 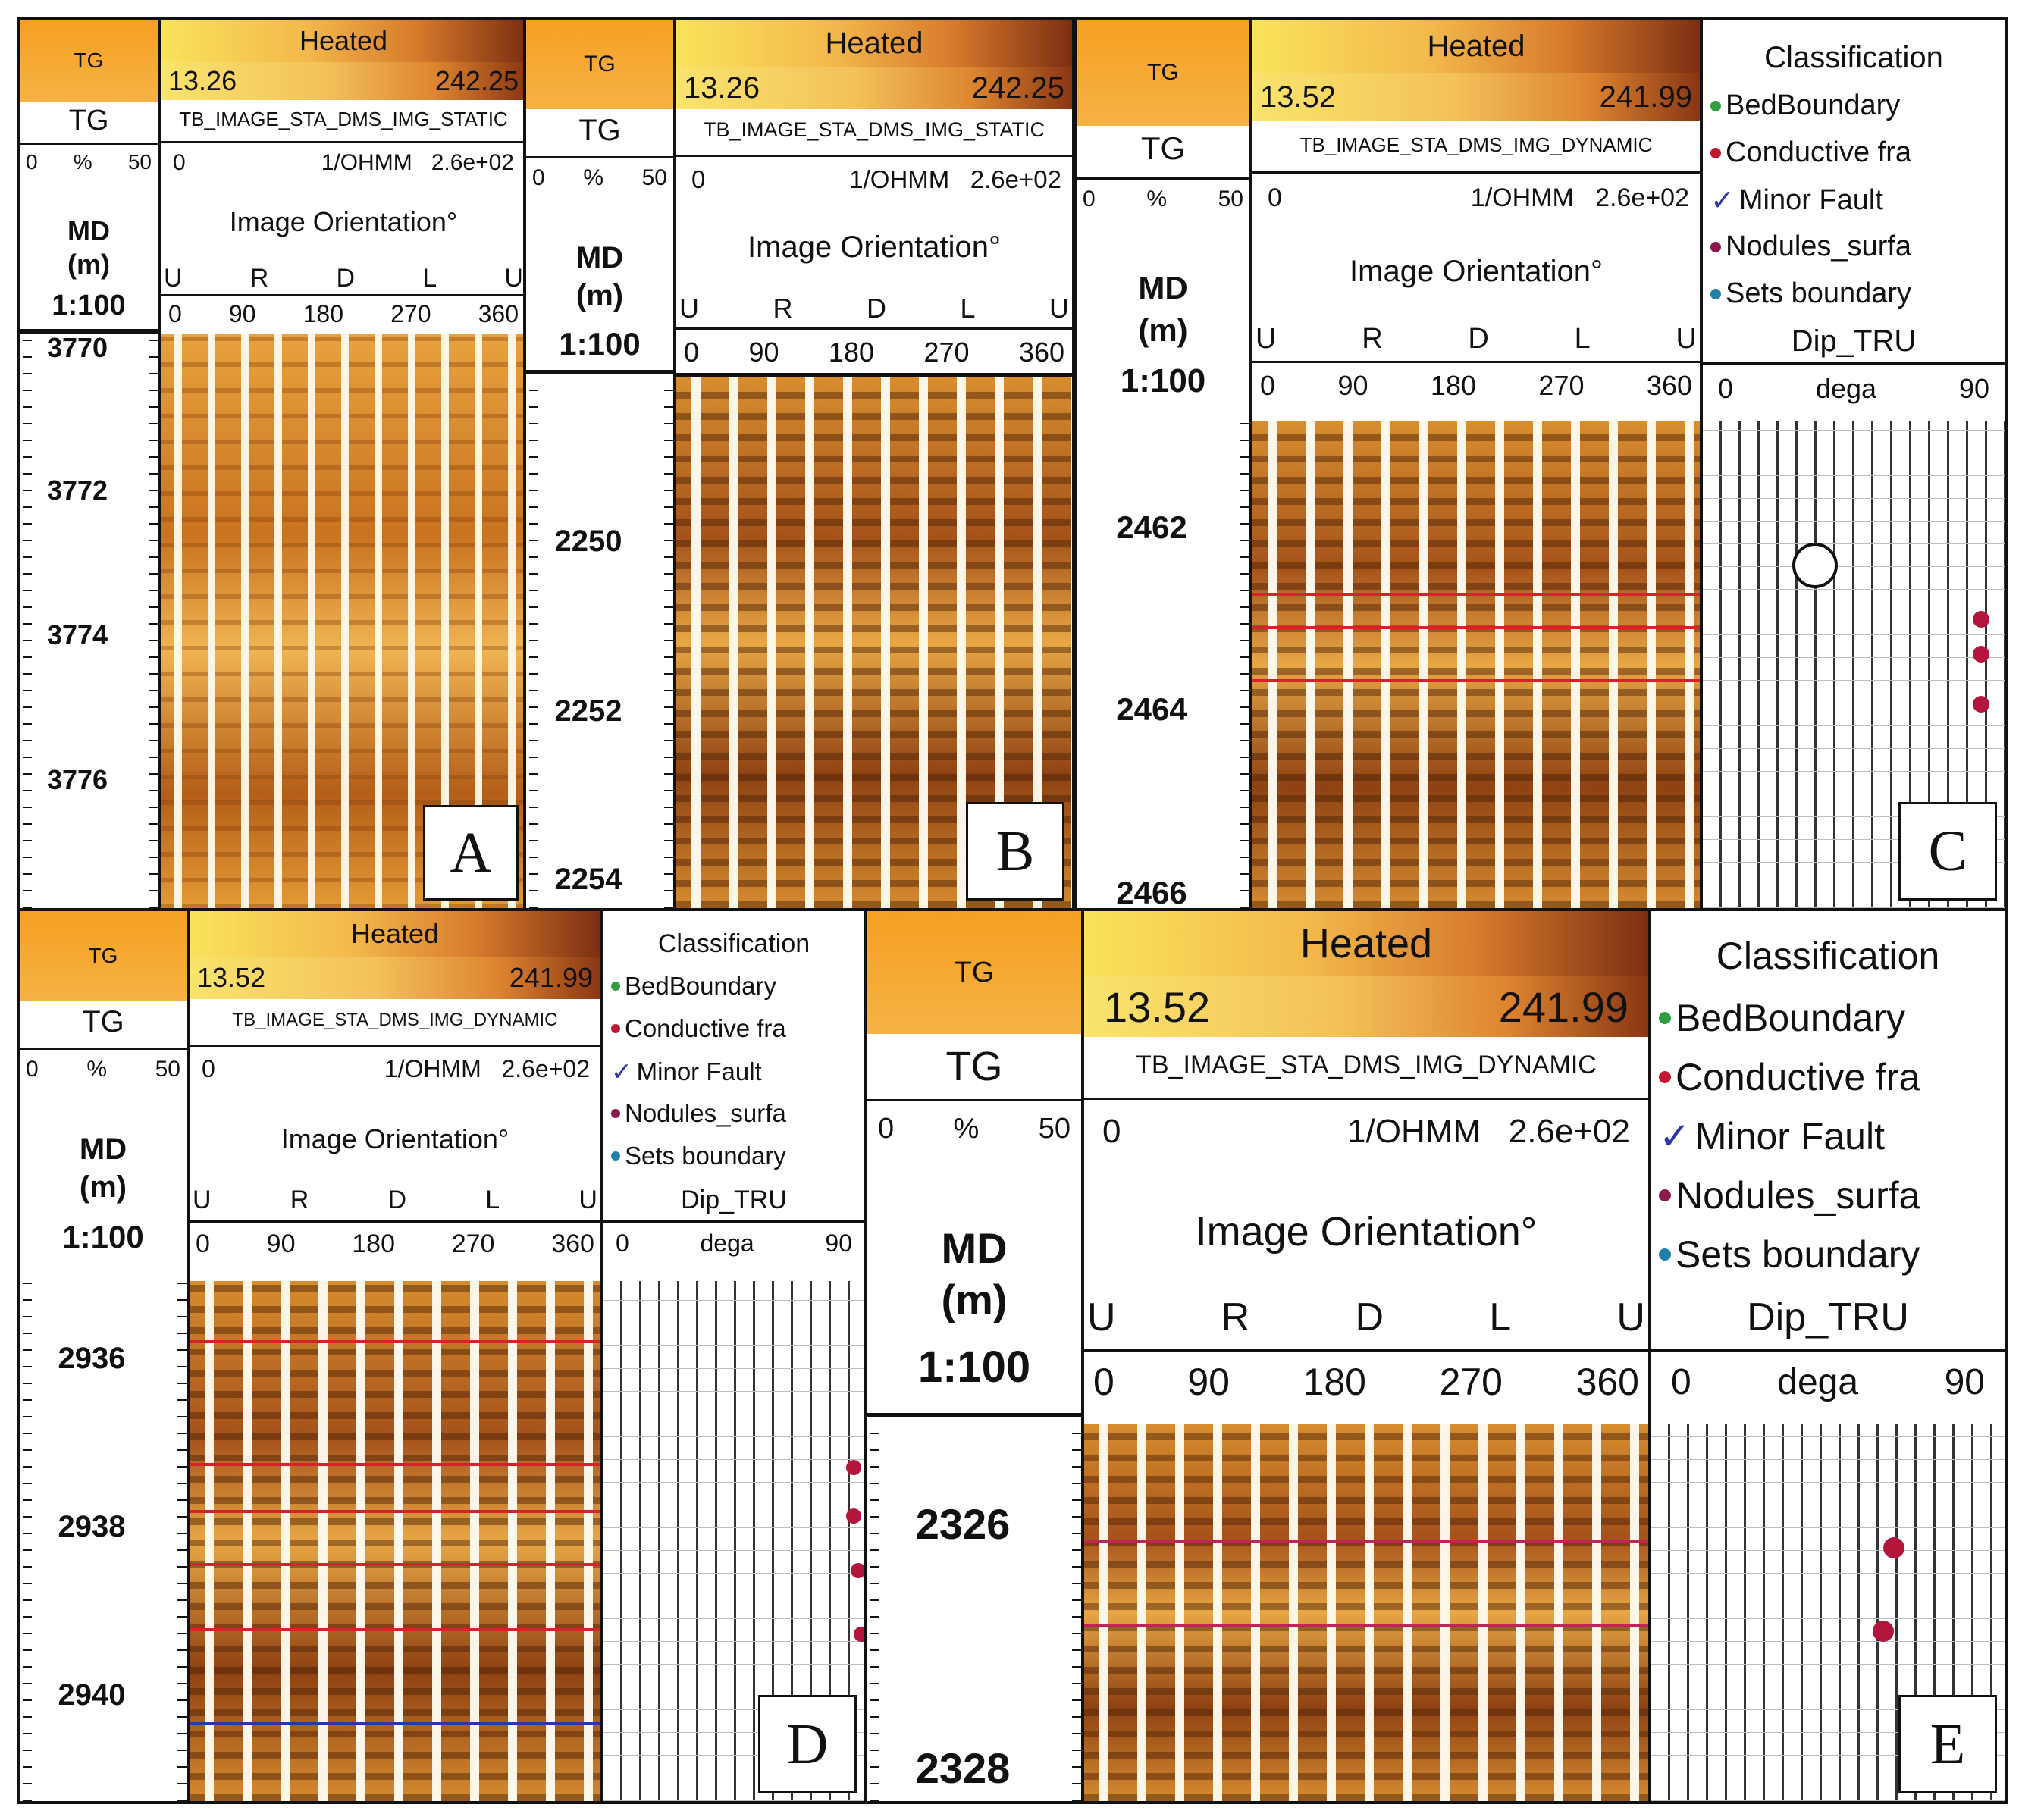 What do you see at coordinates (1811, 294) in the screenshot?
I see `legend-item: Sets boundary` at bounding box center [1811, 294].